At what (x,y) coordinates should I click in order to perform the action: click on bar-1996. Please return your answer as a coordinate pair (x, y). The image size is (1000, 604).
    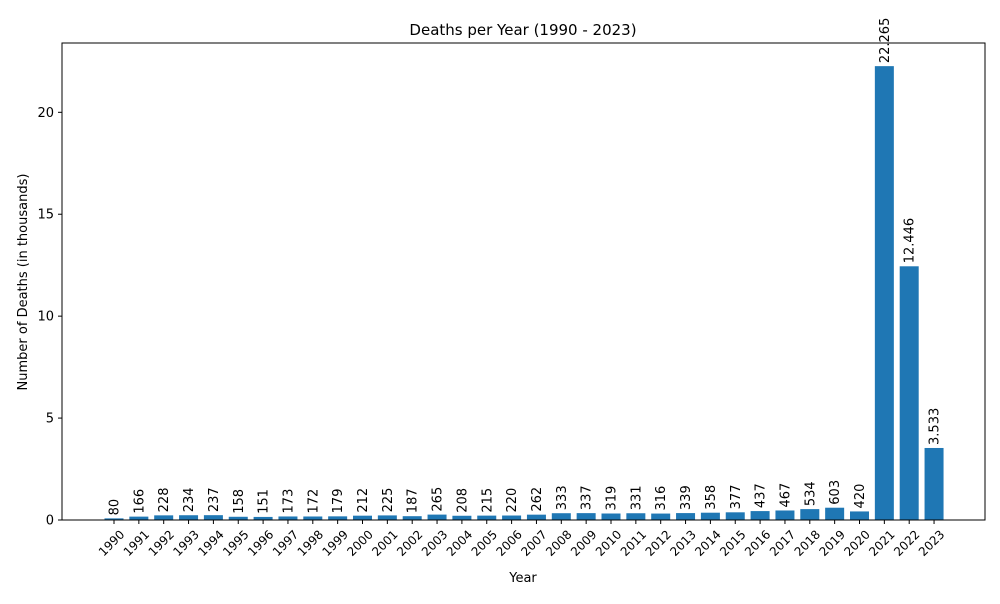
    Looking at the image, I should click on (263, 518).